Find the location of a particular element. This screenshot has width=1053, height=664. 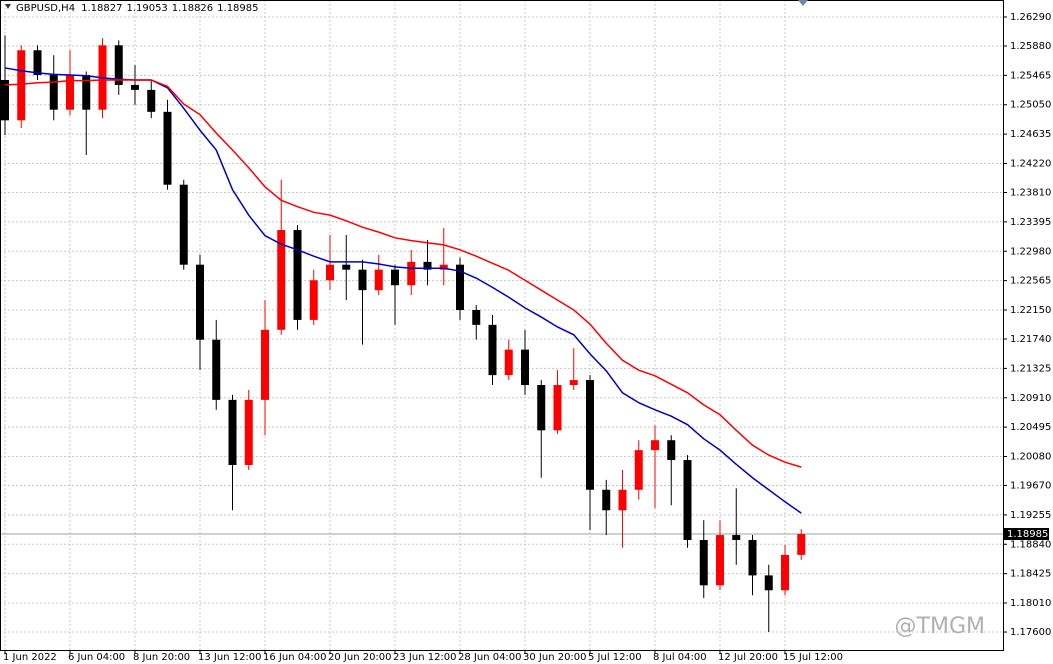

x-tick-label: 15 Jul 12:00 is located at coordinates (813, 657).